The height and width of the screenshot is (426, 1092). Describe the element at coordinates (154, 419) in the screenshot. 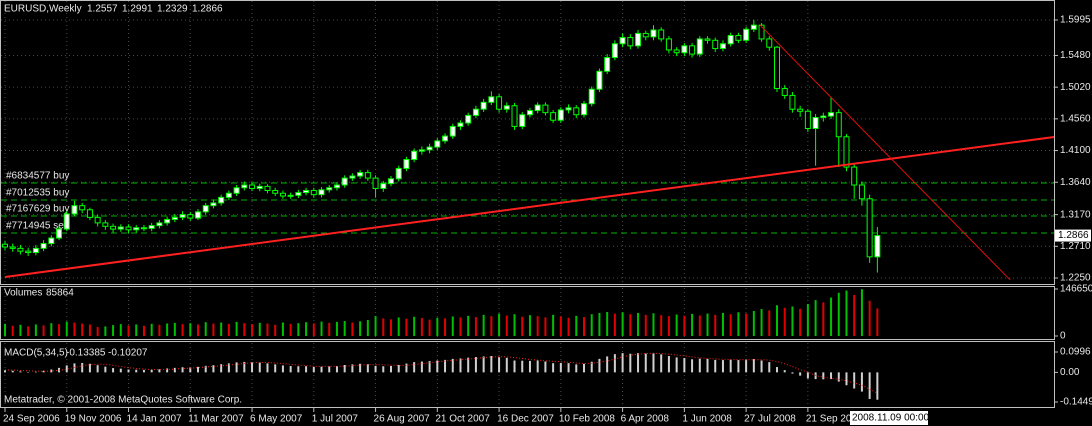

I see `x-tick-label: 14 Jan 2007` at that location.